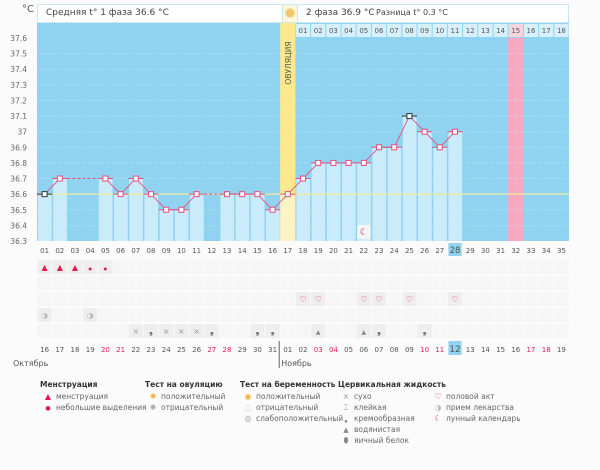 The height and width of the screenshot is (470, 600). What do you see at coordinates (531, 31) in the screenshot?
I see `phase2-day-label: 16` at bounding box center [531, 31].